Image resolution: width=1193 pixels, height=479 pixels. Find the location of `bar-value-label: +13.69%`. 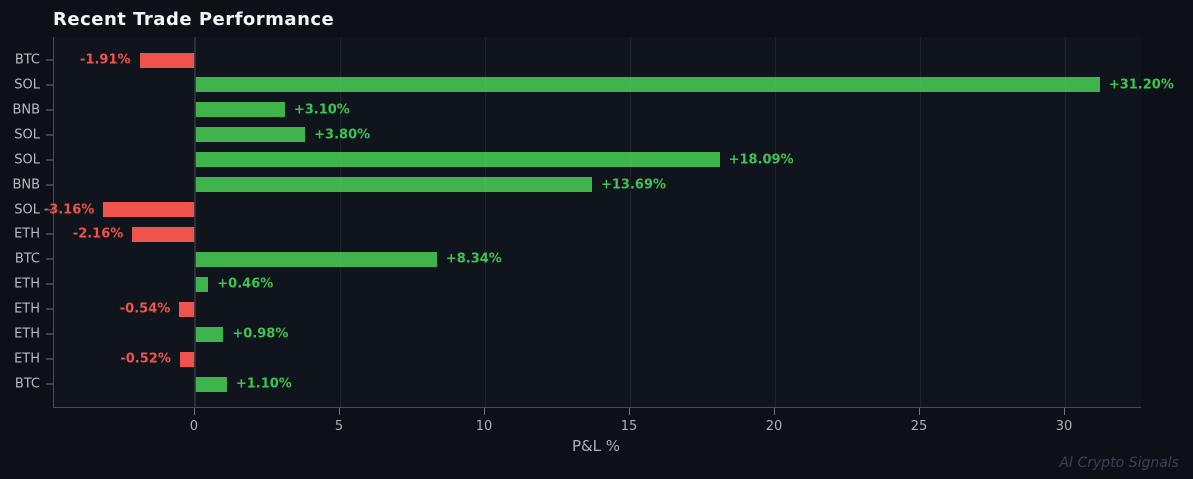

bar-value-label: +13.69% is located at coordinates (633, 185).